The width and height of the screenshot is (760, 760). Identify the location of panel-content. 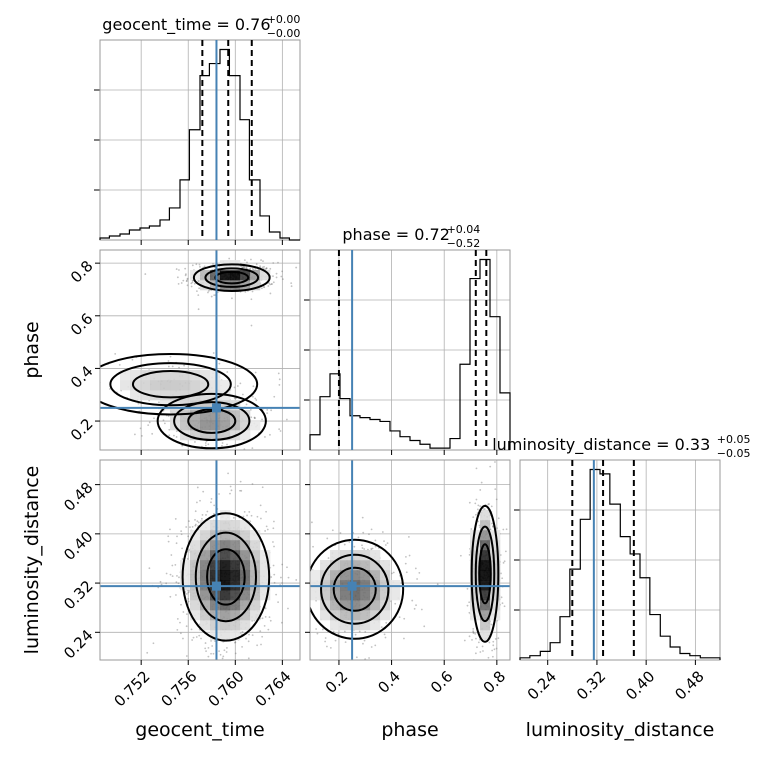
(202, 366).